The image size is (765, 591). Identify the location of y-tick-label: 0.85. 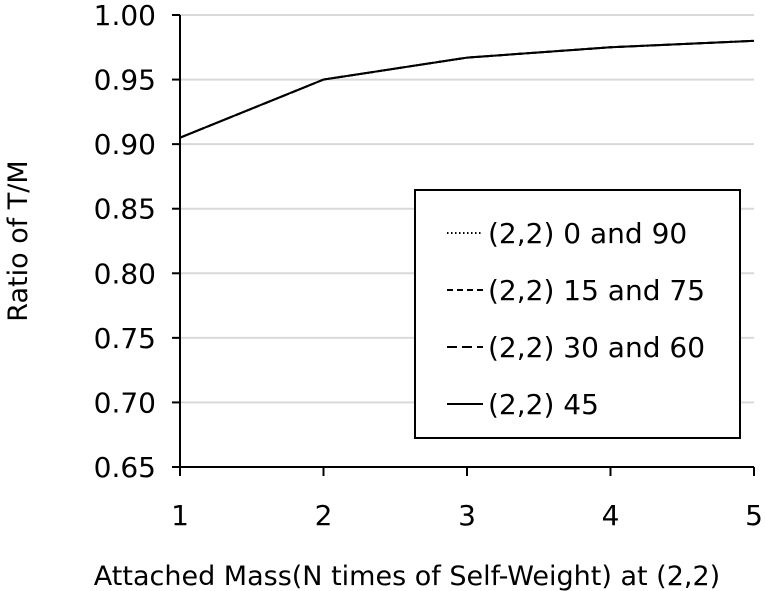
(125, 209).